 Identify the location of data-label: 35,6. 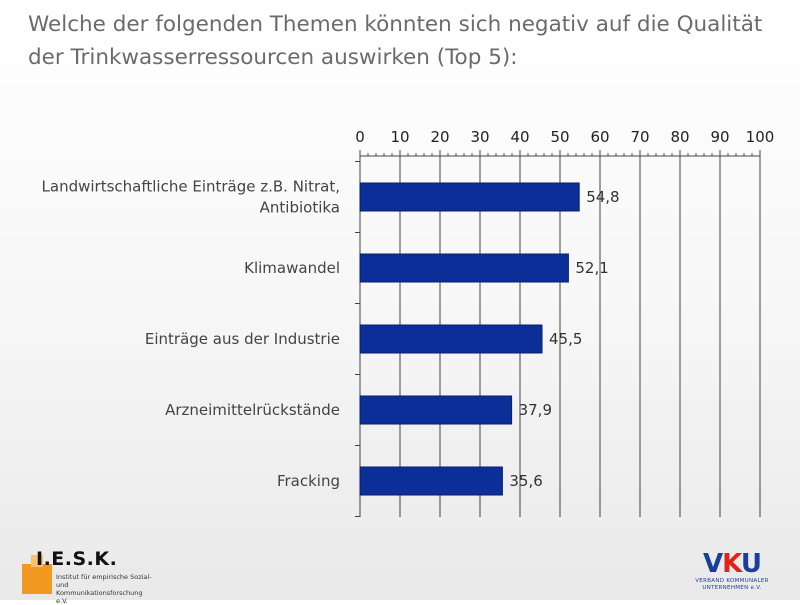
(525, 481).